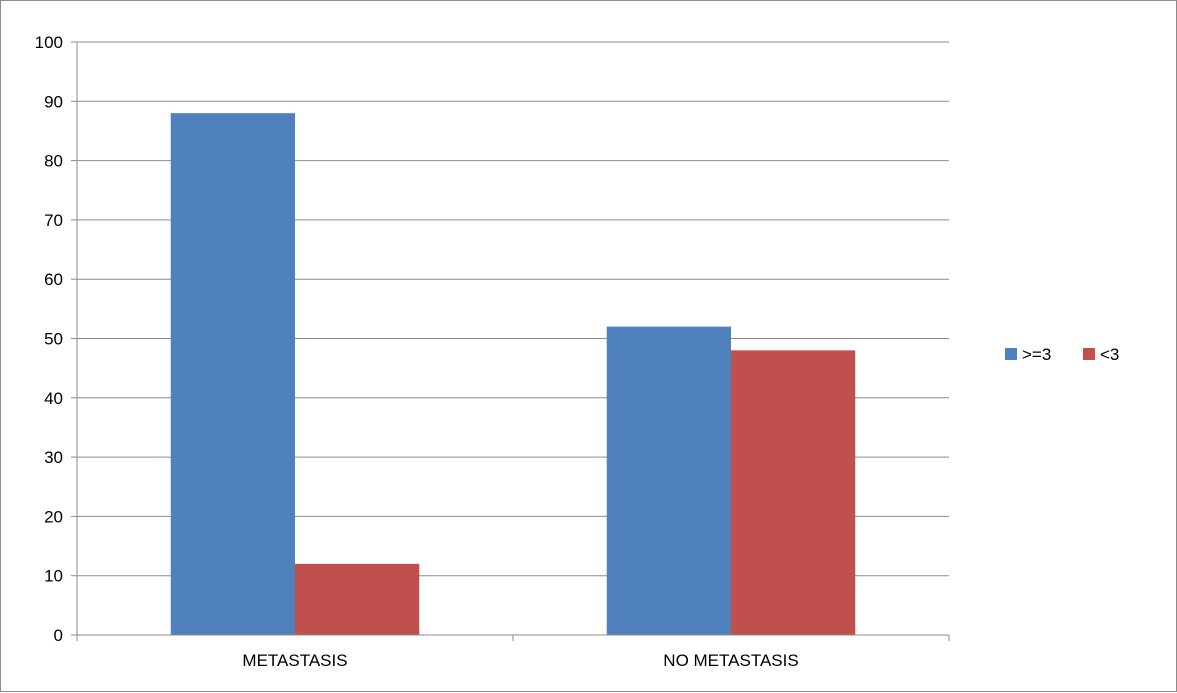 The image size is (1177, 693). Describe the element at coordinates (53, 576) in the screenshot. I see `y-tick-label: 10` at that location.